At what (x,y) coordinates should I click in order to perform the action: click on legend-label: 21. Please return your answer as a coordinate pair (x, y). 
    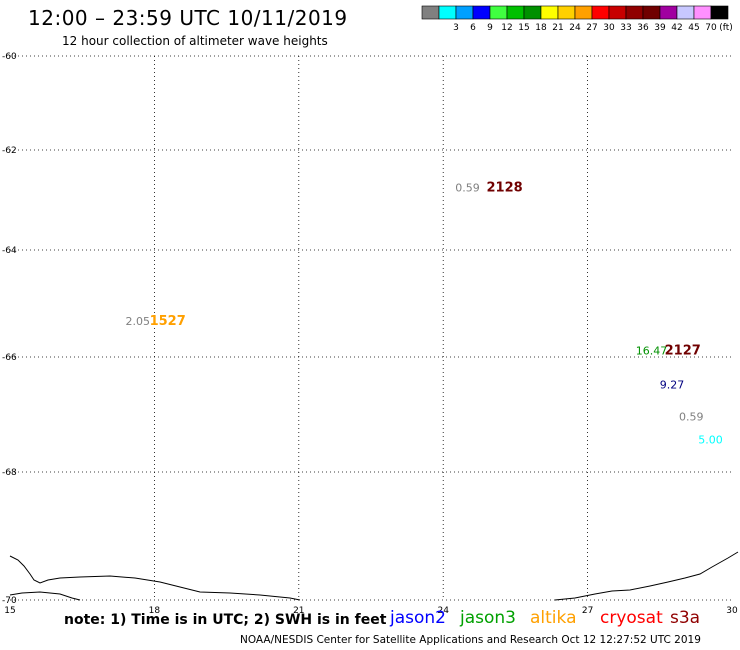
    Looking at the image, I should click on (557, 28).